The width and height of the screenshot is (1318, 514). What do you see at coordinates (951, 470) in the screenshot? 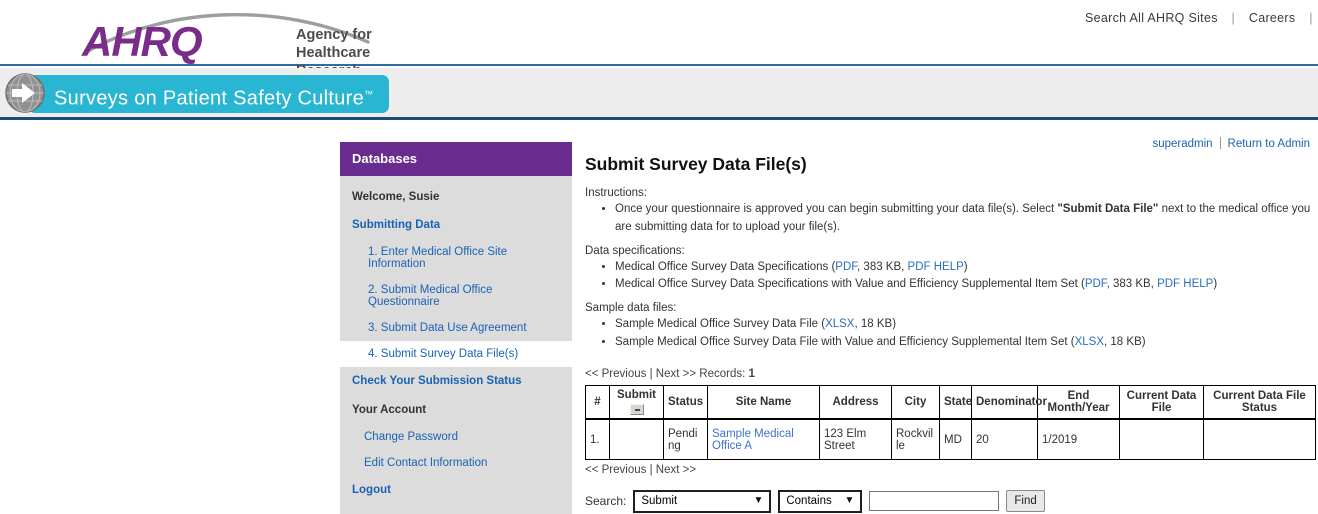
I see `pagination-bottom: << Previous | Next >>` at bounding box center [951, 470].